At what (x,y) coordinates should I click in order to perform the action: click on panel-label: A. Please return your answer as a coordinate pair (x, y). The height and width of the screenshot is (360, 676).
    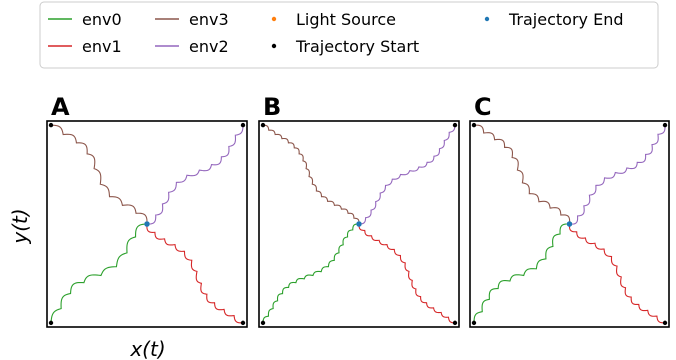
    Looking at the image, I should click on (60, 107).